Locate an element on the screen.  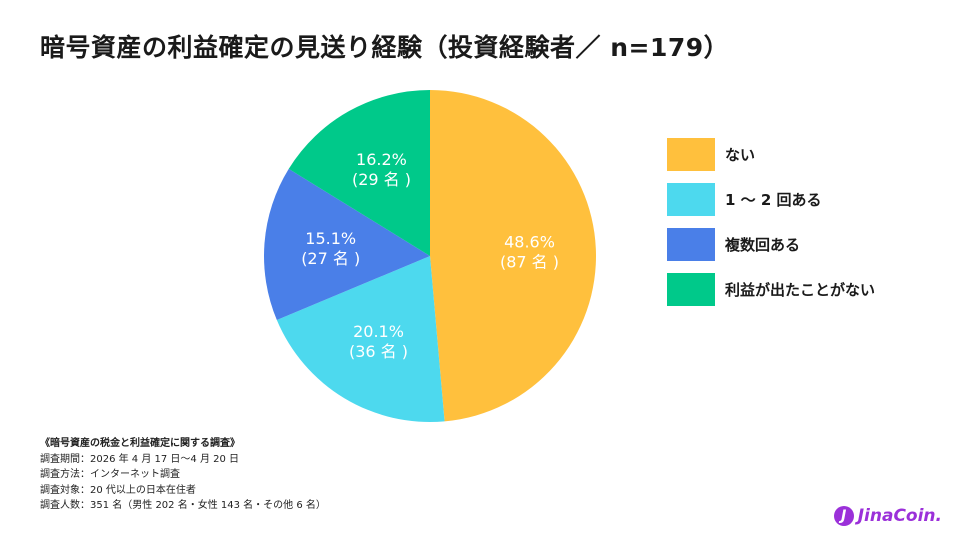
slice-count-label: (27 名 ) is located at coordinates (330, 258).